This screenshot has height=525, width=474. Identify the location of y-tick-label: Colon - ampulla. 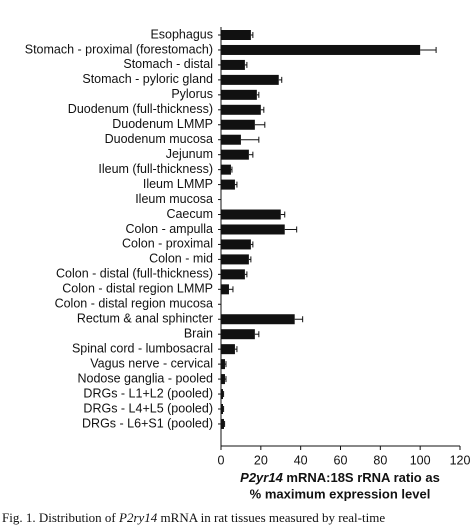
(169, 229).